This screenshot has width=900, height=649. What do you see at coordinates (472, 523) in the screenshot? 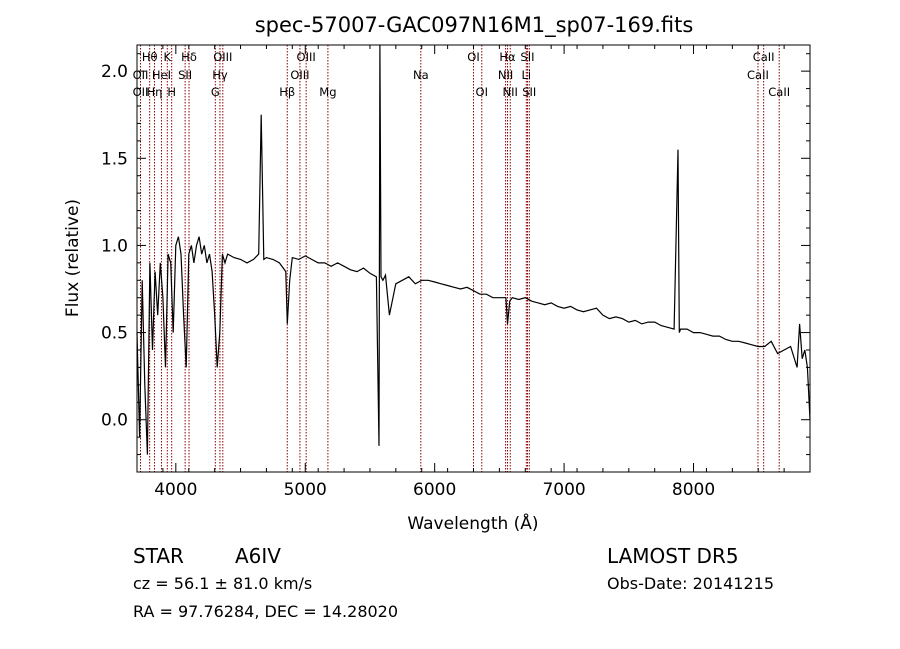
I see `x-axis-label: Wavelength (Å)` at bounding box center [472, 523].